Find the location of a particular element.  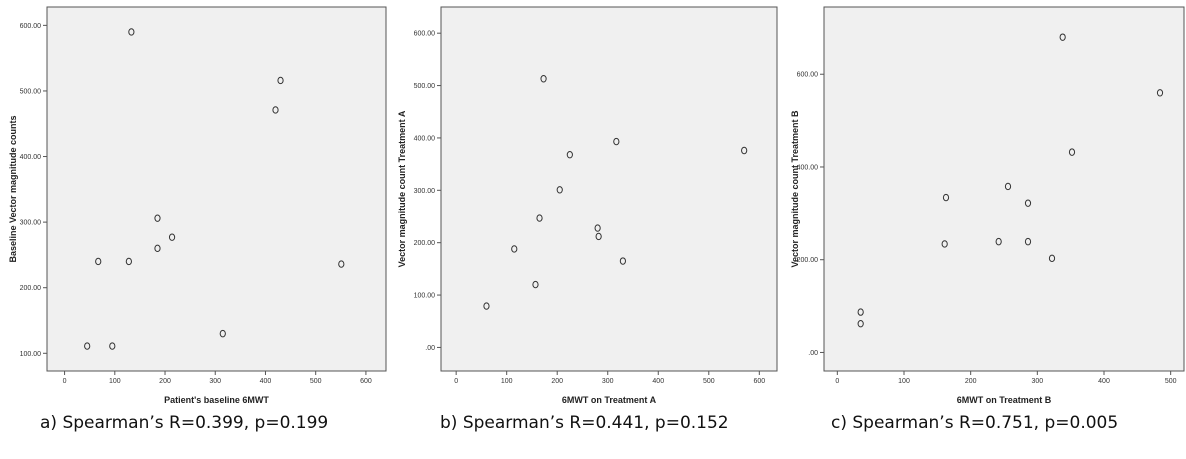

x-axis-label: Patient's baseline 6MWT is located at coordinates (216, 400).